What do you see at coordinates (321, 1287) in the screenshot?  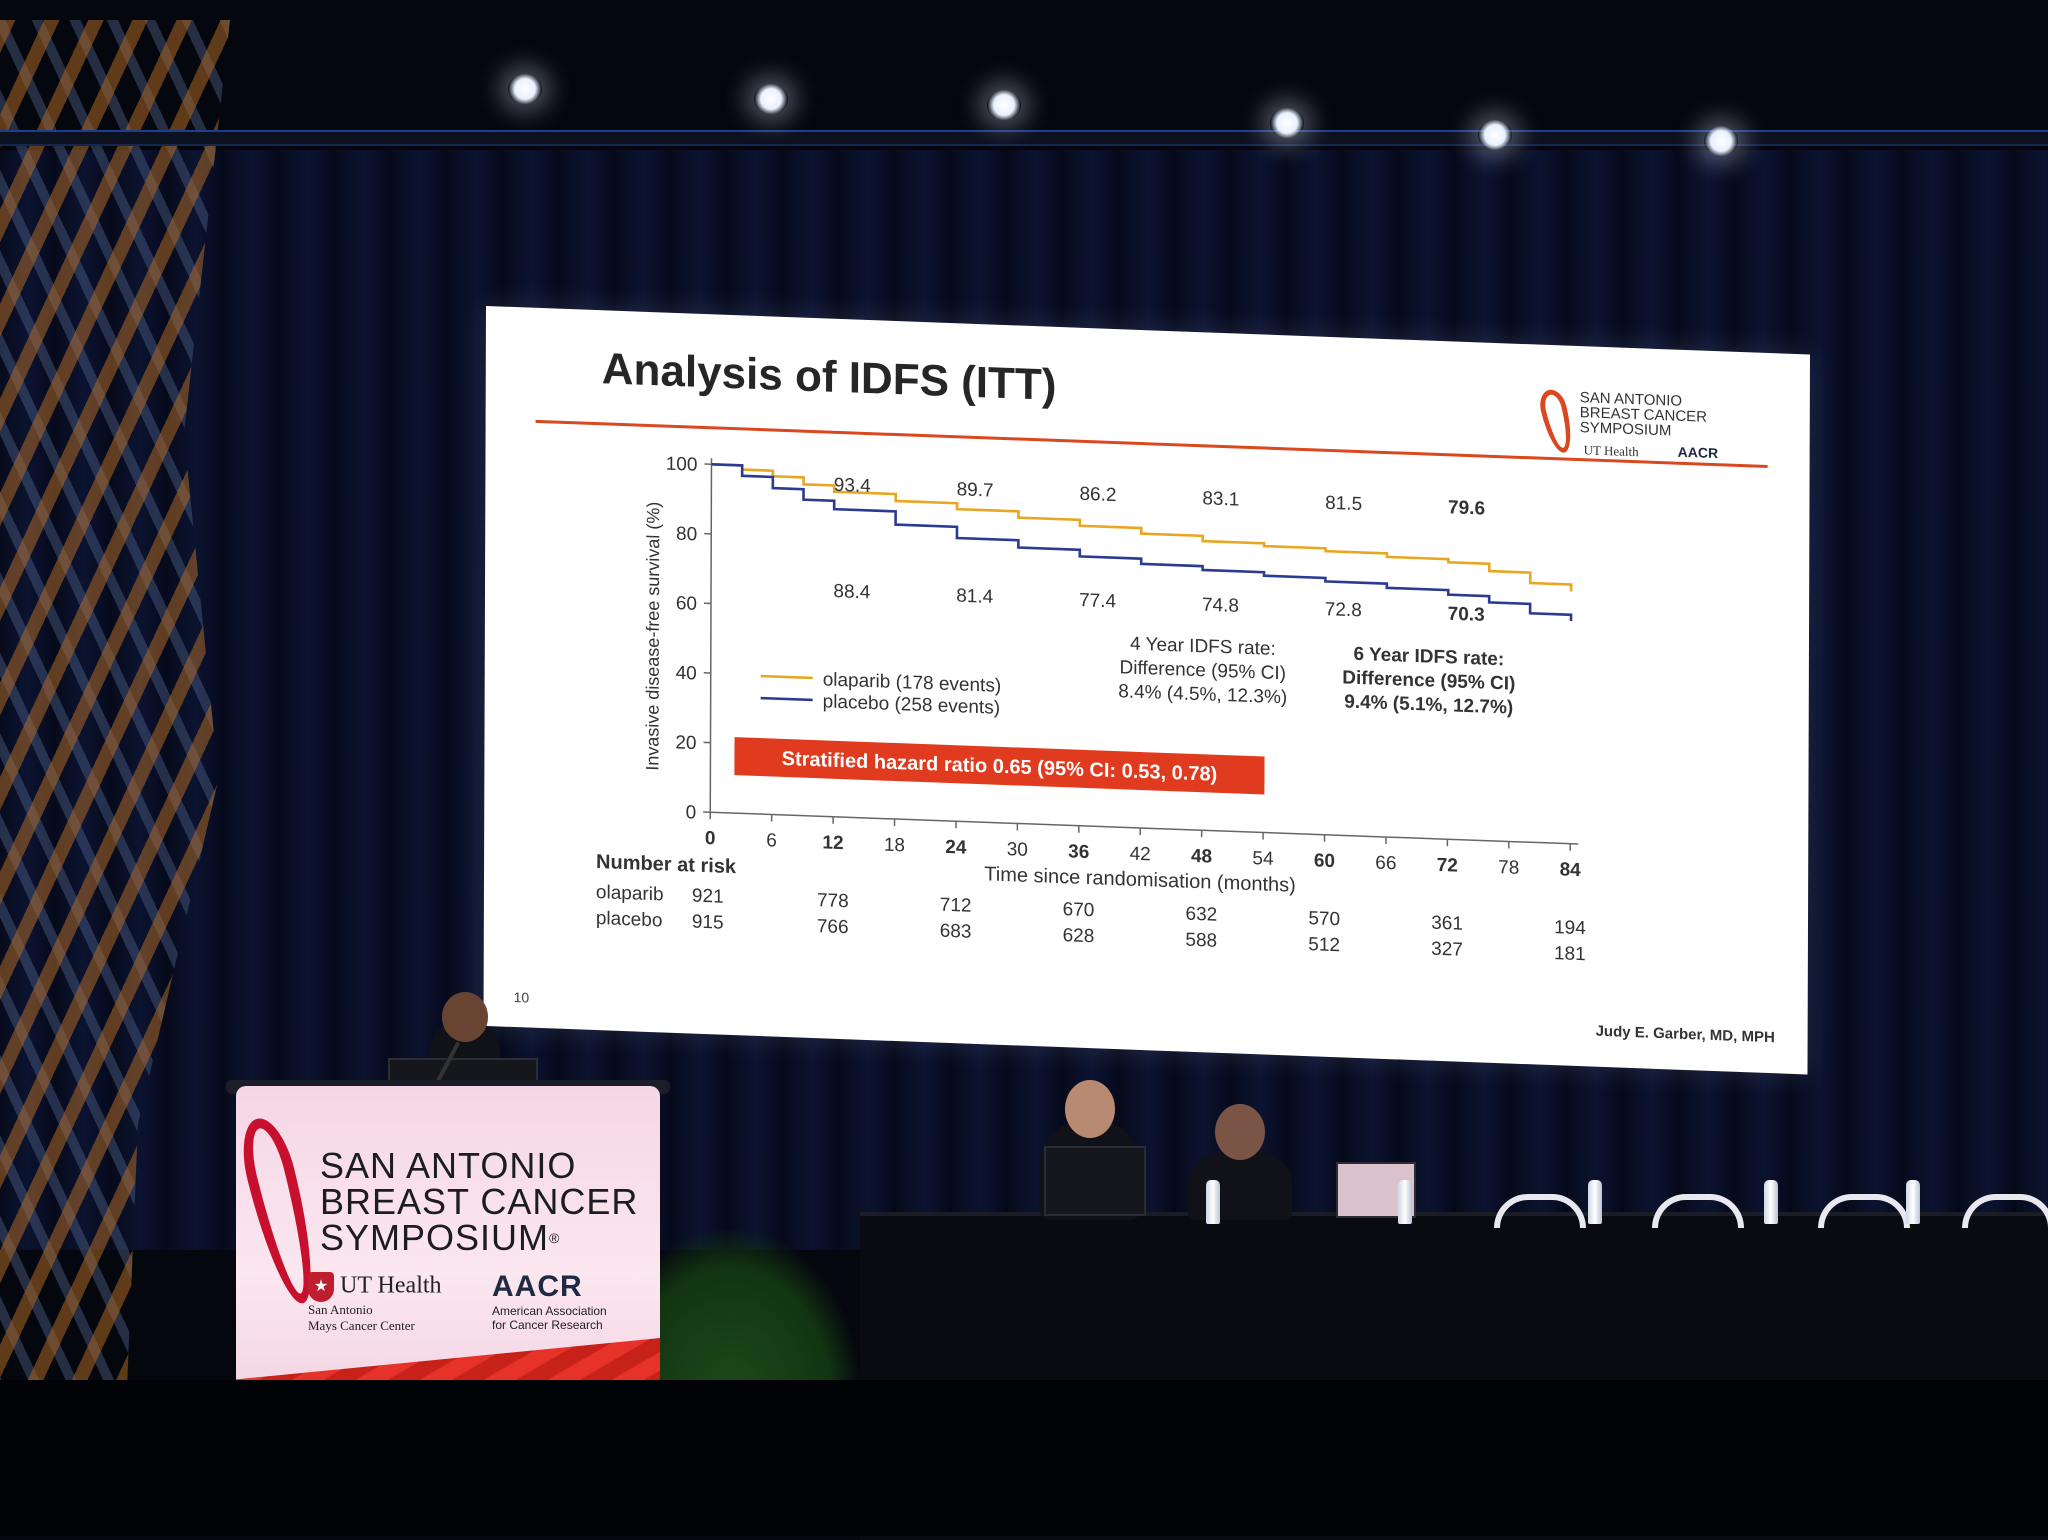 I see `shield-icon: ★` at bounding box center [321, 1287].